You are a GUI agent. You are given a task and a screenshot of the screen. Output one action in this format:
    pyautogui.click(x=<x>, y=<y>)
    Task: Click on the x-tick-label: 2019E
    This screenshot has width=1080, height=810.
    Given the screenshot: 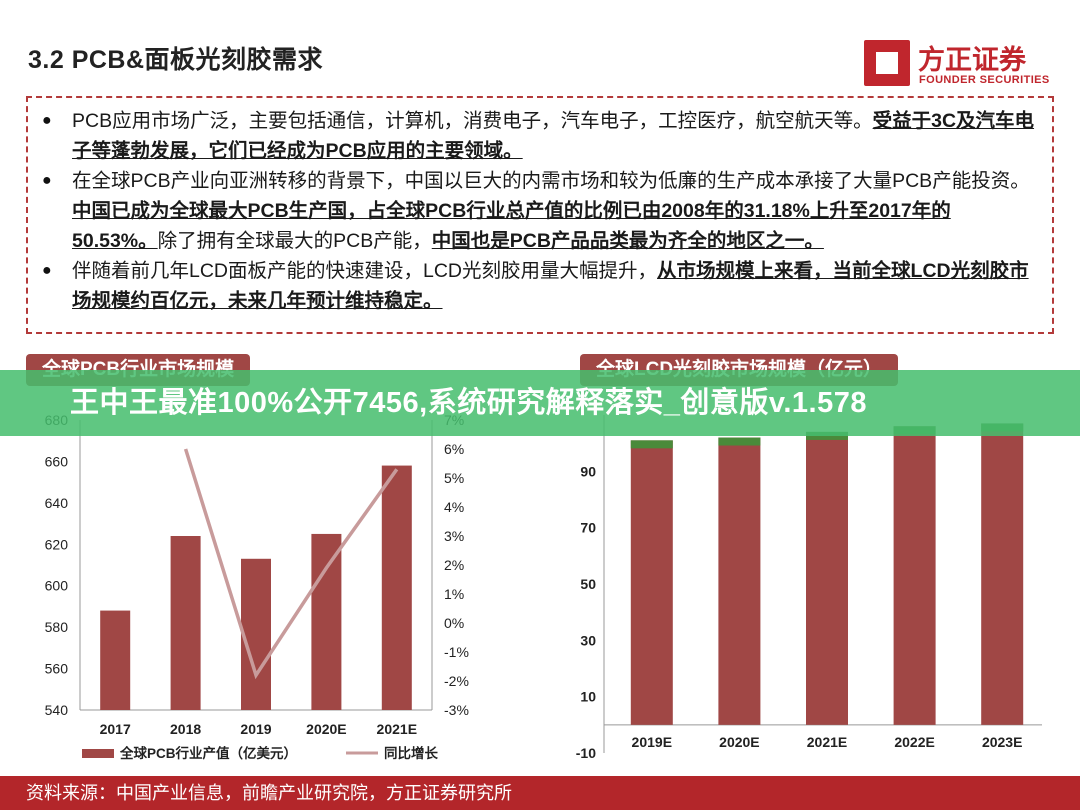 What is the action you would take?
    pyautogui.click(x=652, y=742)
    